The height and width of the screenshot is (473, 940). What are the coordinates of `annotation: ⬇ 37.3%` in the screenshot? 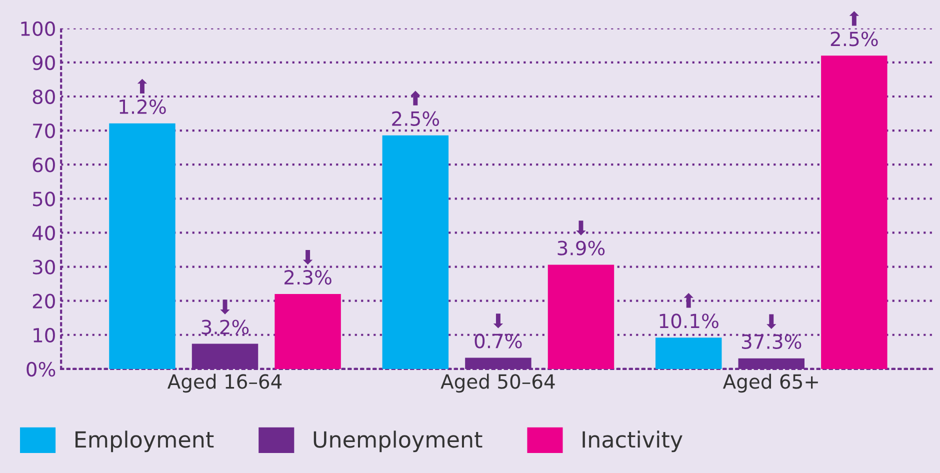 It's located at (772, 332).